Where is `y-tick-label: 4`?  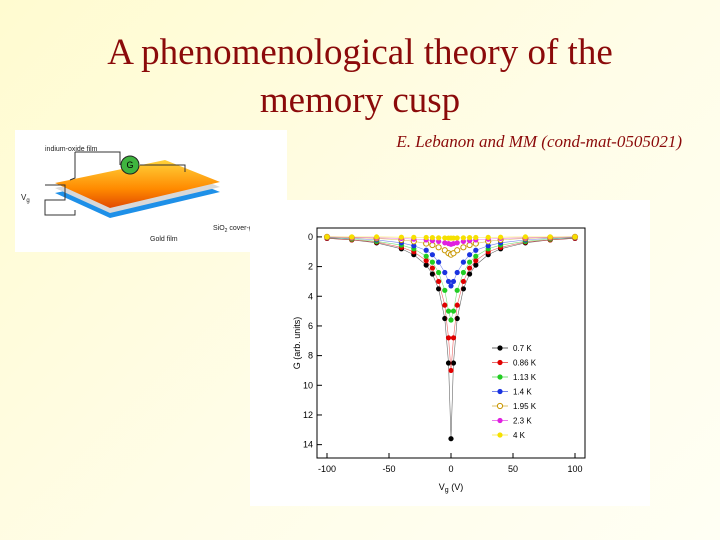
y-tick-label: 4 is located at coordinates (310, 296).